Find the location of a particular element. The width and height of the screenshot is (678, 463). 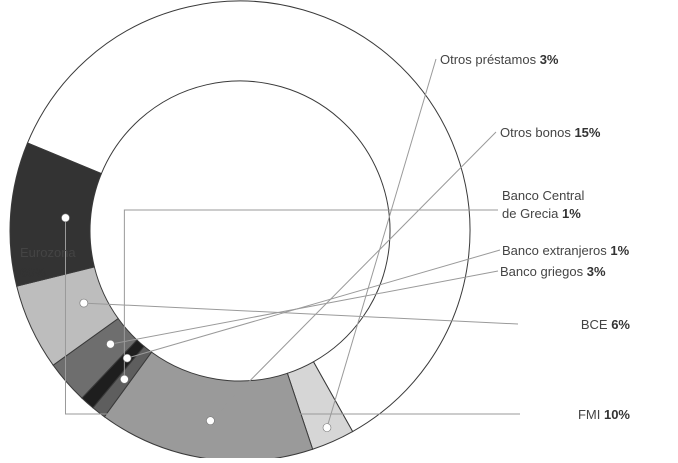

leader-dot-fmi is located at coordinates (65, 218).